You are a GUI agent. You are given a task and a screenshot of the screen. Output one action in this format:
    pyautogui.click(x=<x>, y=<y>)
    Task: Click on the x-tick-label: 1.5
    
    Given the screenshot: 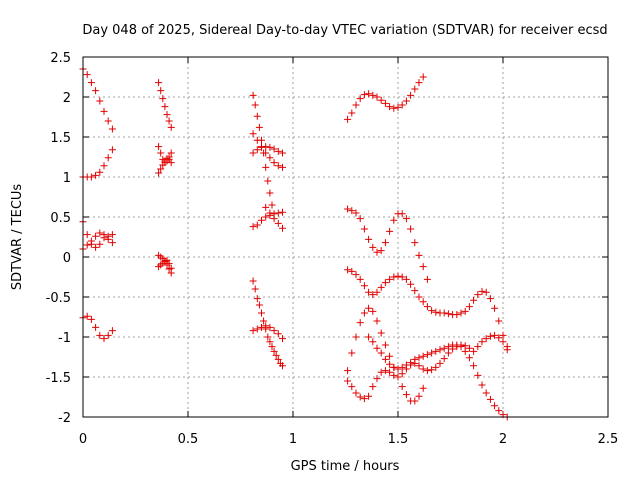 What is the action you would take?
    pyautogui.click(x=398, y=439)
    